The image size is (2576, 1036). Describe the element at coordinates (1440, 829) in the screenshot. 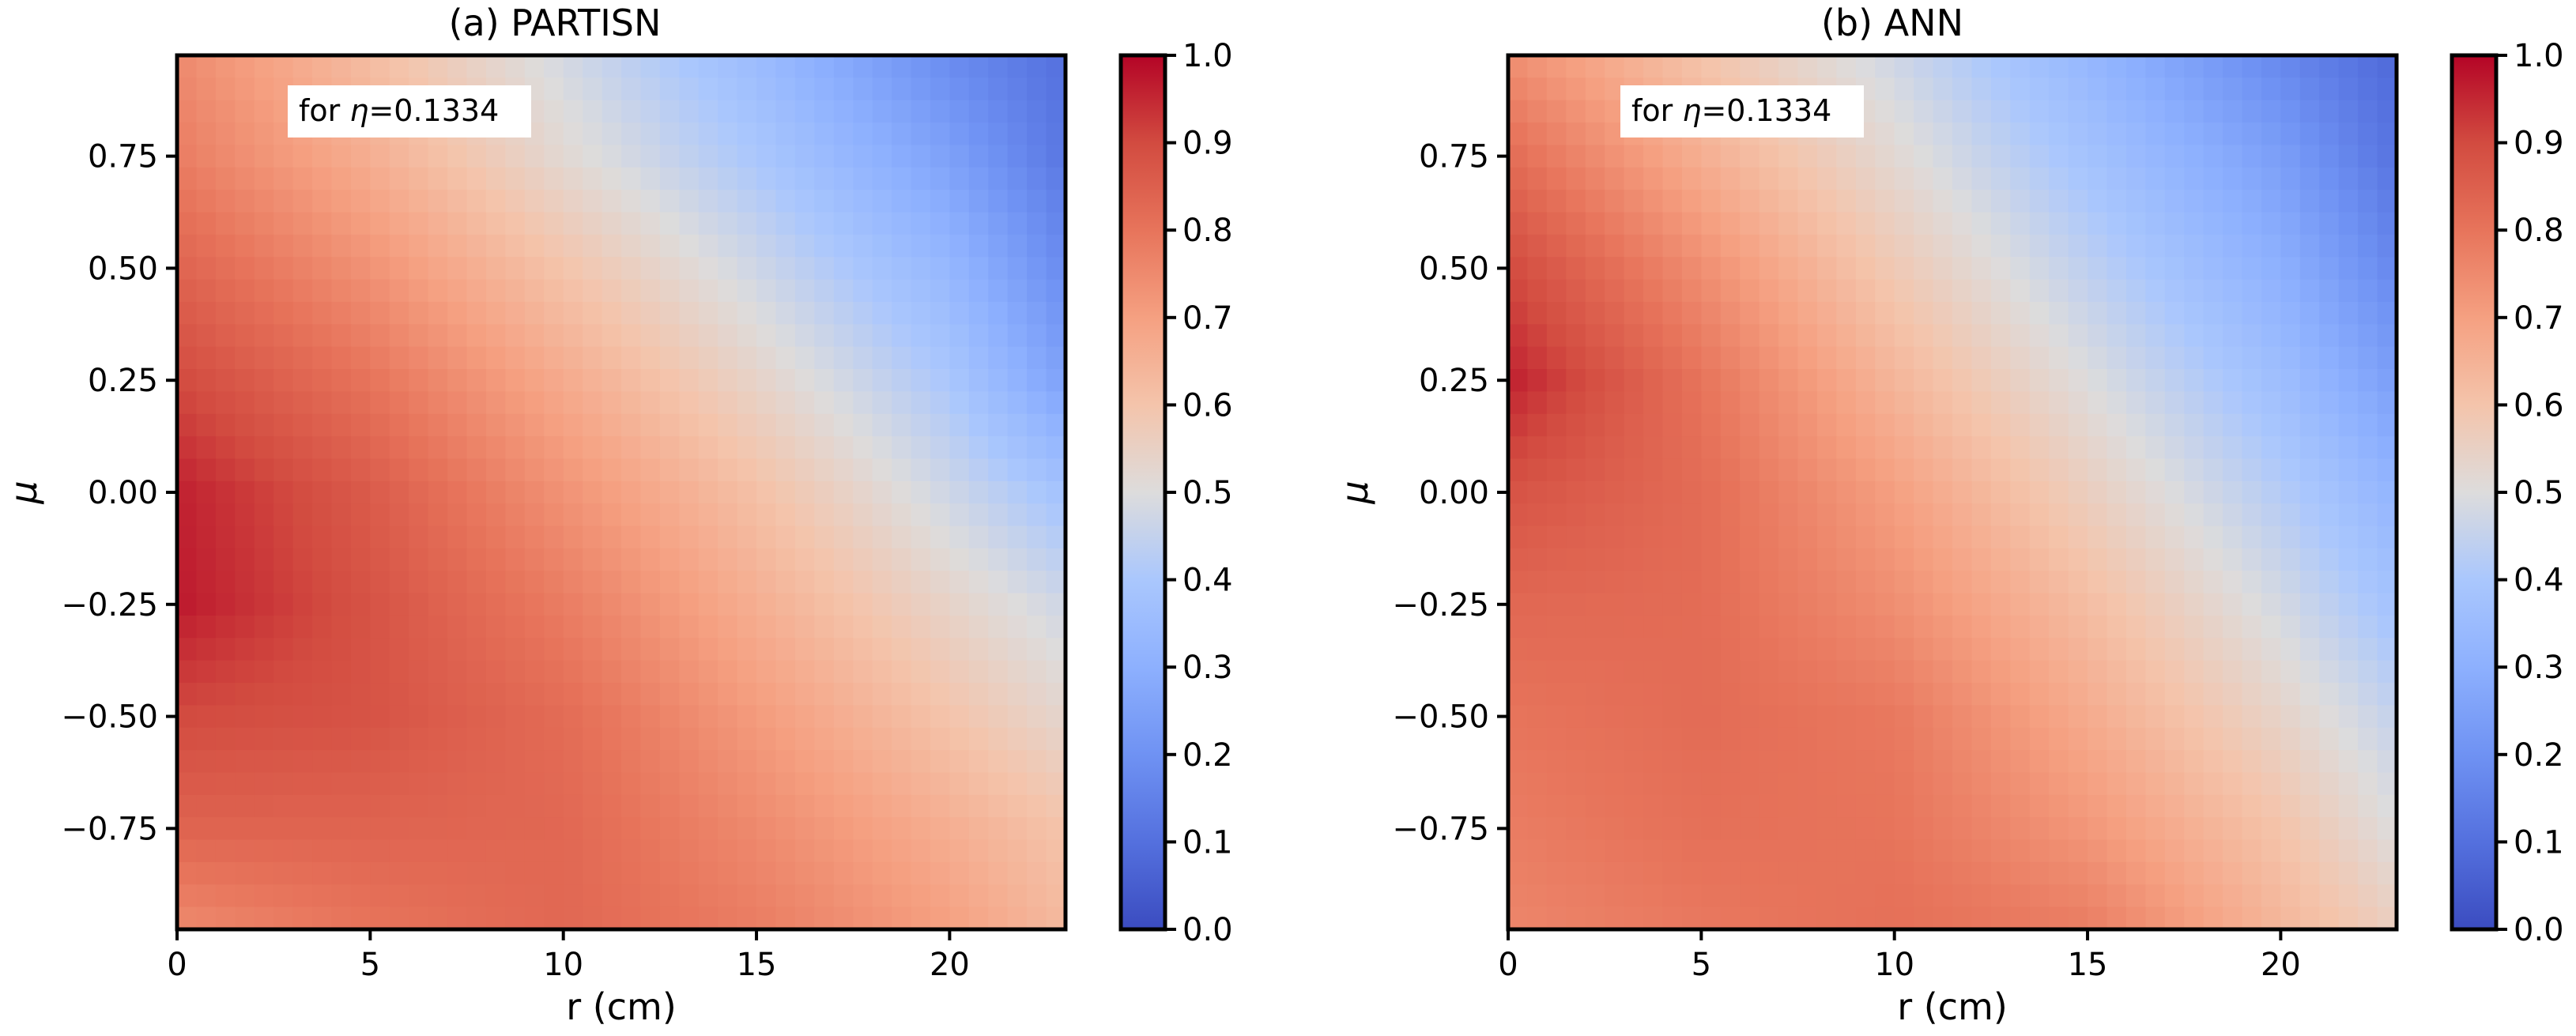

I see `y-tick-label: −0.75` at that location.